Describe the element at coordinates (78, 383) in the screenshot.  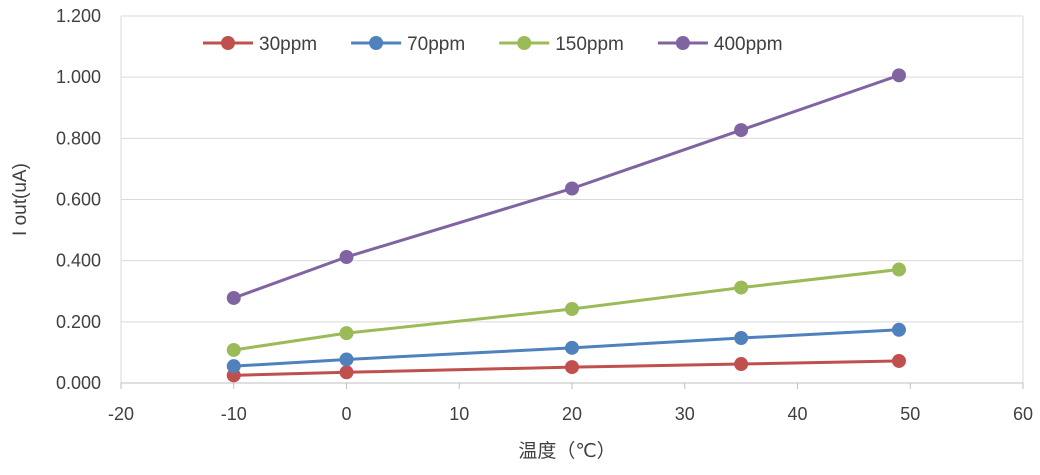
I see `y-tick-label: 0.000` at that location.